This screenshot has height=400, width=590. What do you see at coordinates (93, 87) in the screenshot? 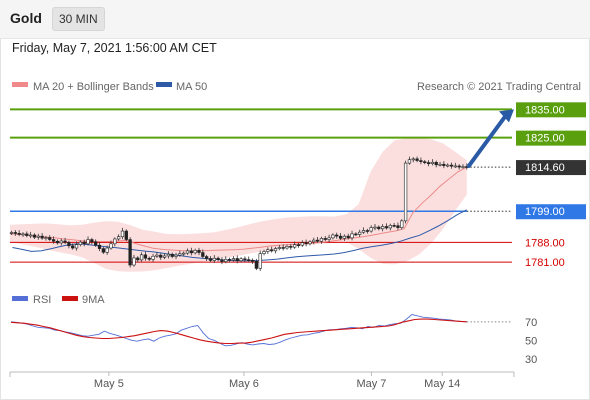
I see `legend-ma20-label: MA 20 + Bollinger Bands` at bounding box center [93, 87].